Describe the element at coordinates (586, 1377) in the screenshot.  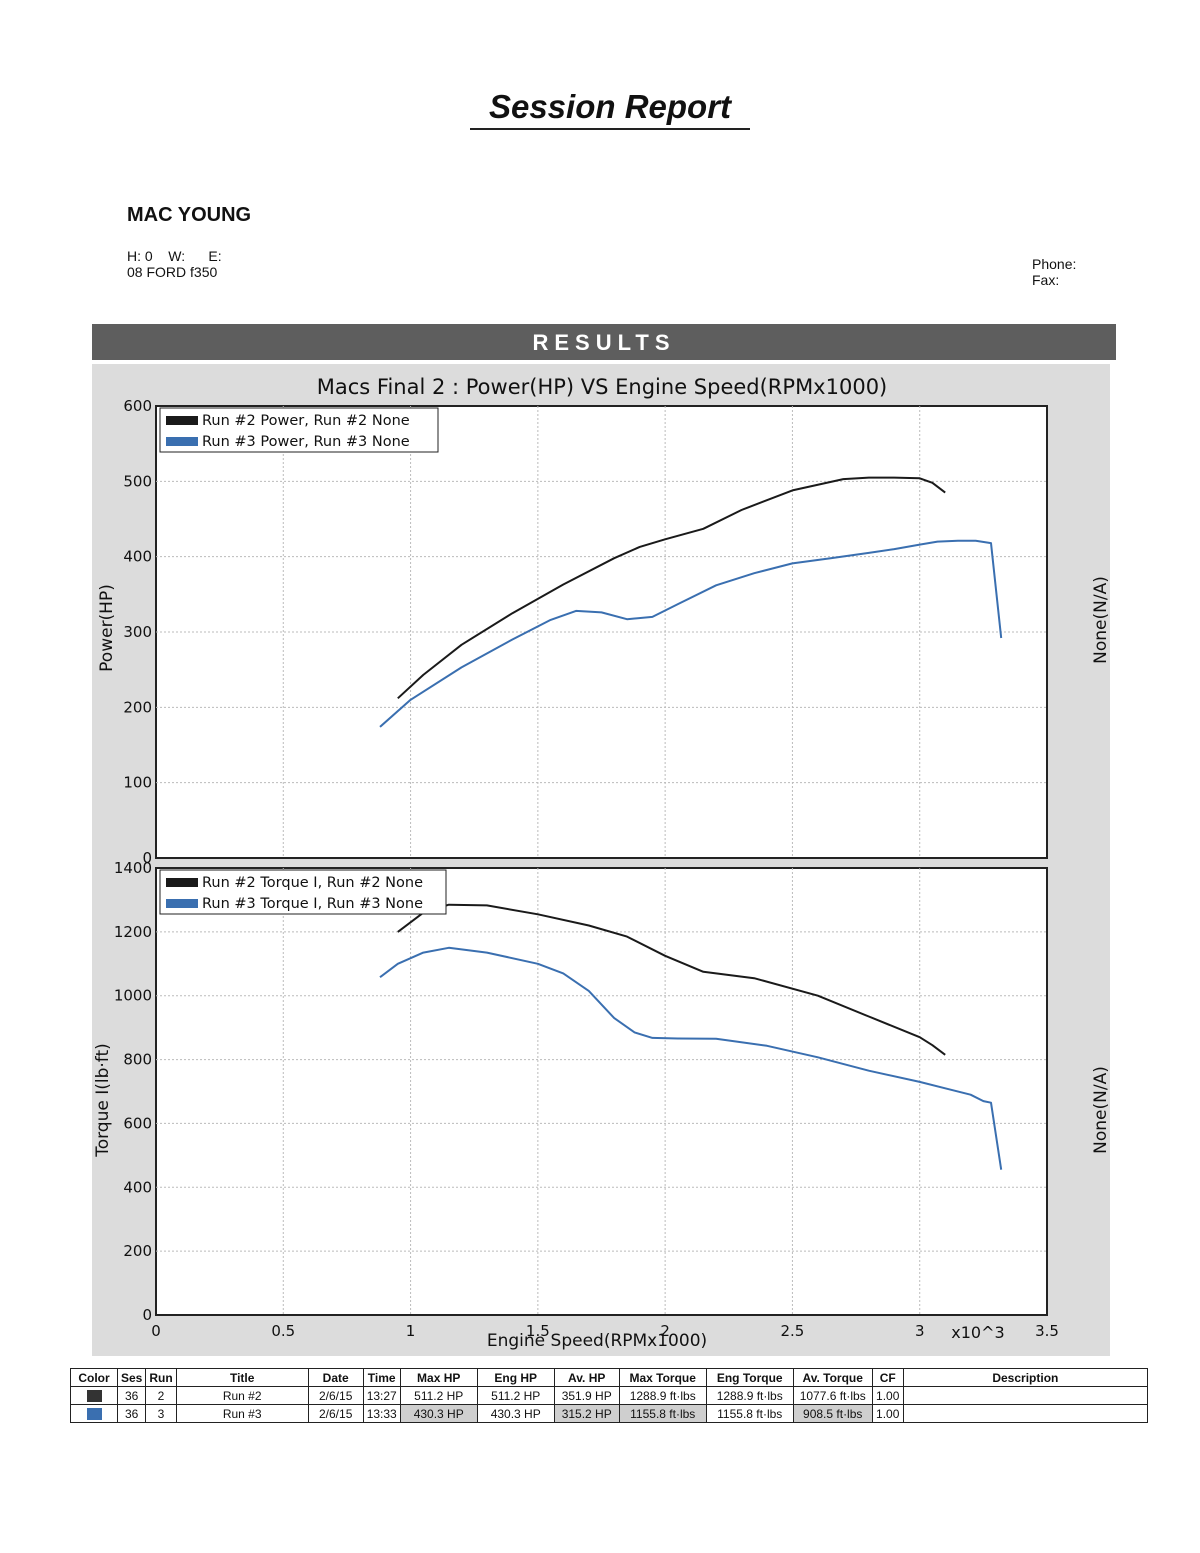
I see `col-header: Av. HP` at that location.